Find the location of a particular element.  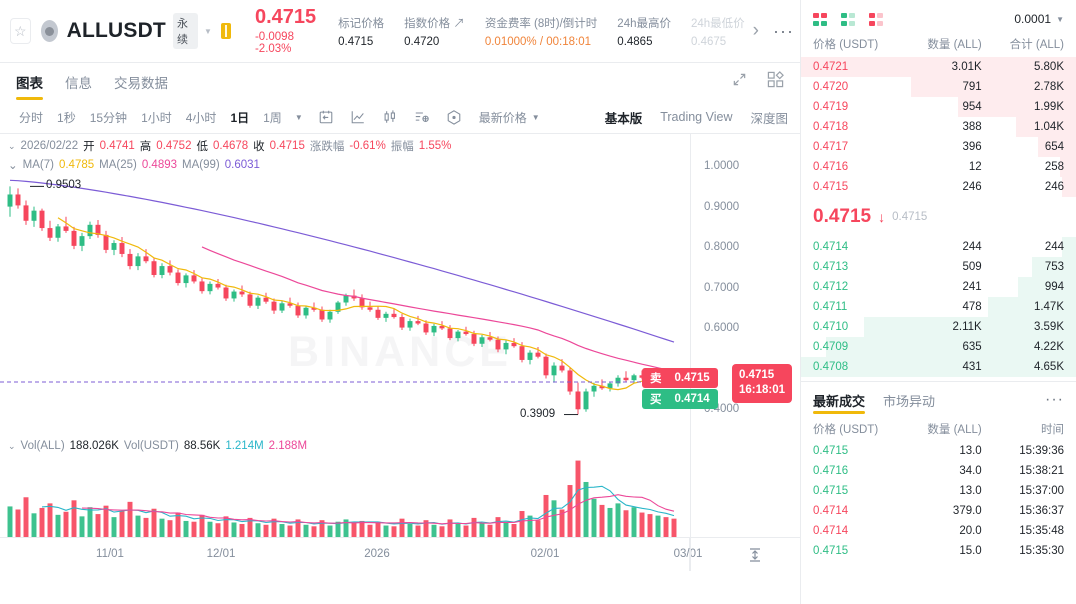

orderbook-row: 0.4708 431 4.65K is located at coordinates (938, 367).